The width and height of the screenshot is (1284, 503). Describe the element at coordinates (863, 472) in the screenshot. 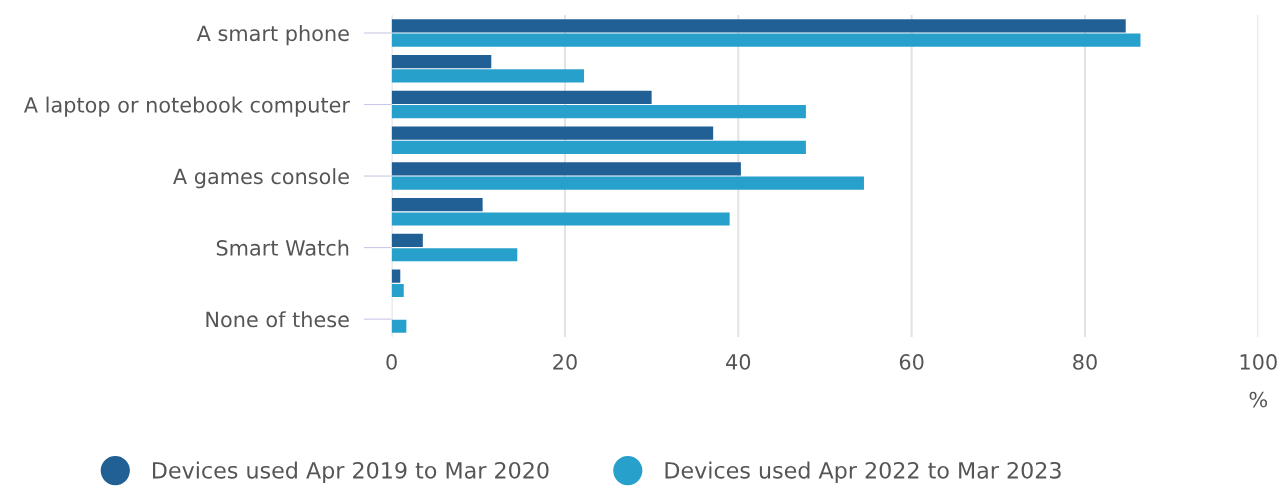

I see `legend-label: Devices used Apr 2022 to Mar 2023` at that location.